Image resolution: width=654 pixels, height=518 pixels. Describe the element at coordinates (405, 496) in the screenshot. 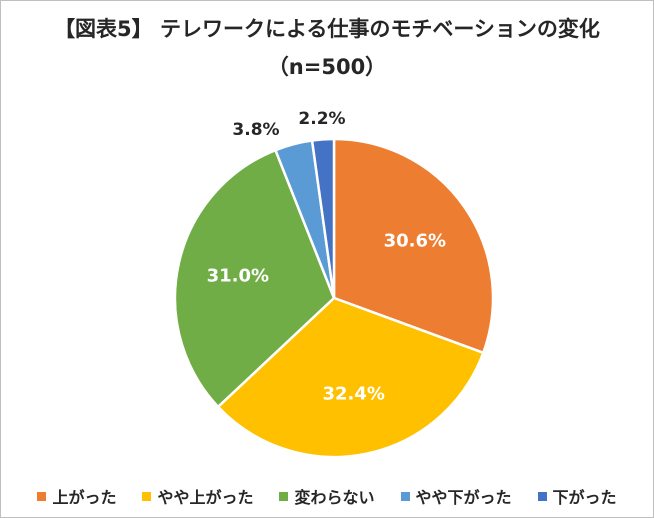

I see `legend-swatch-yaya-sagatta` at that location.